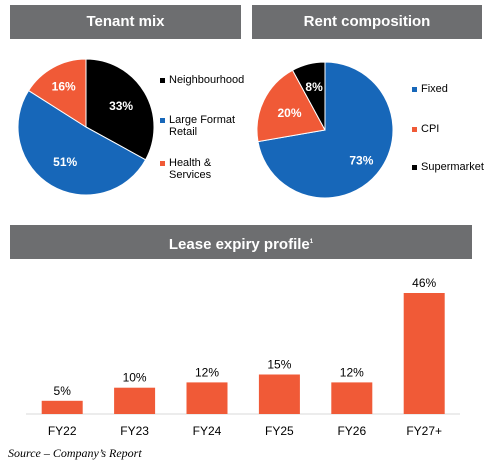 Image resolution: width=492 pixels, height=464 pixels. I want to click on lease-expiry-title-bar: Lease expiry profile1, so click(241, 242).